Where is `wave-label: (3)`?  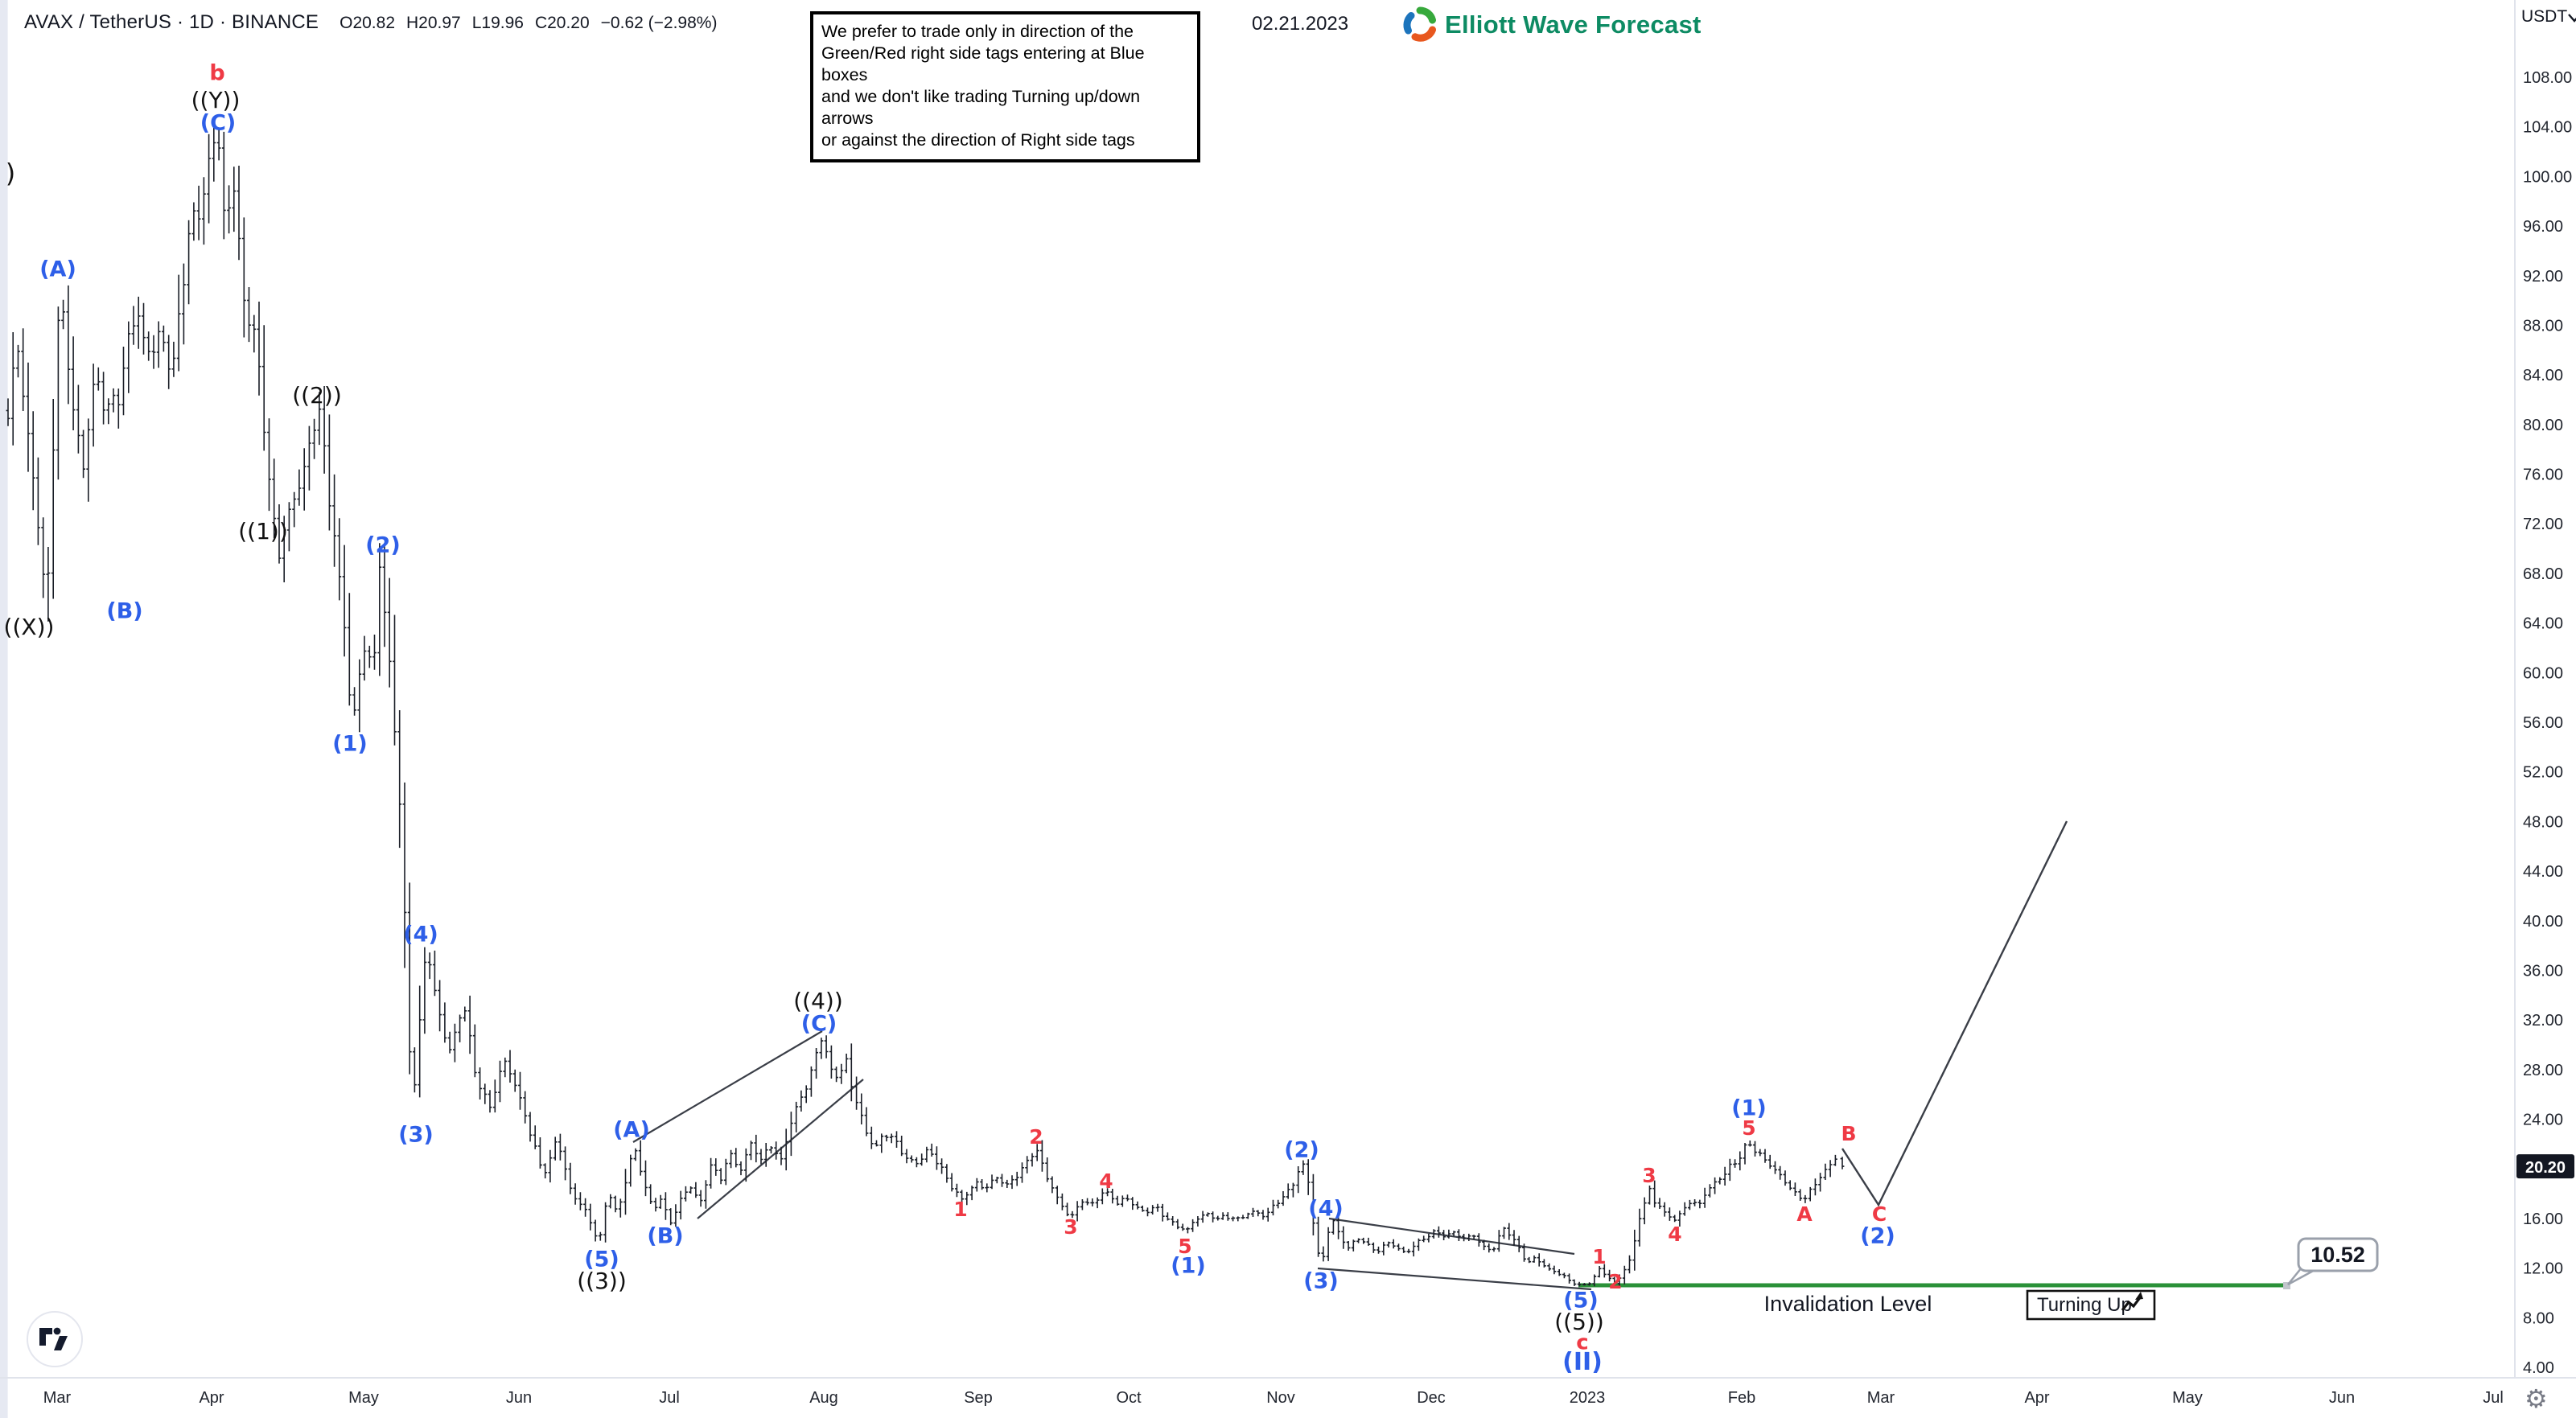
wave-label: (3) is located at coordinates (1320, 1281).